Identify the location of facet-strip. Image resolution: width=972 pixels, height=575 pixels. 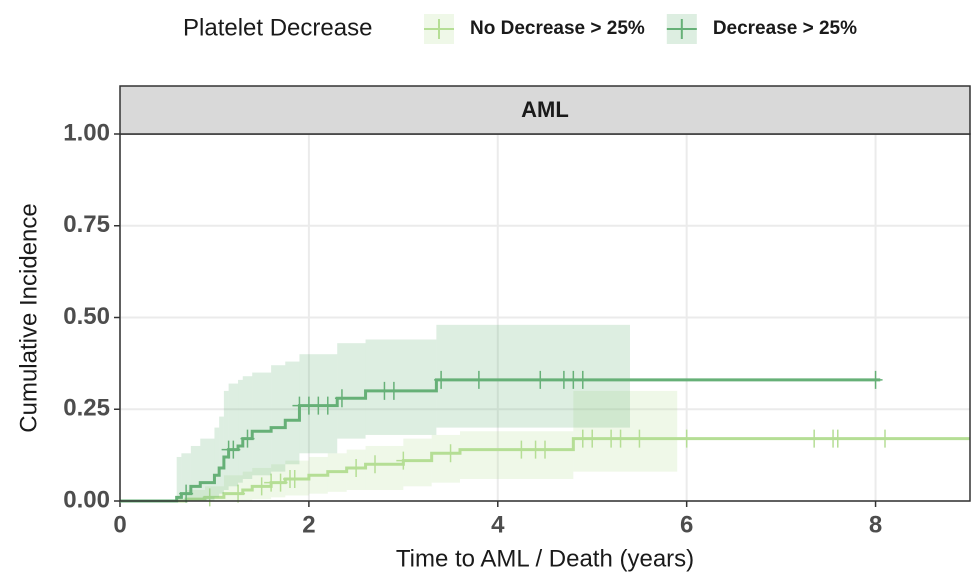
(545, 110).